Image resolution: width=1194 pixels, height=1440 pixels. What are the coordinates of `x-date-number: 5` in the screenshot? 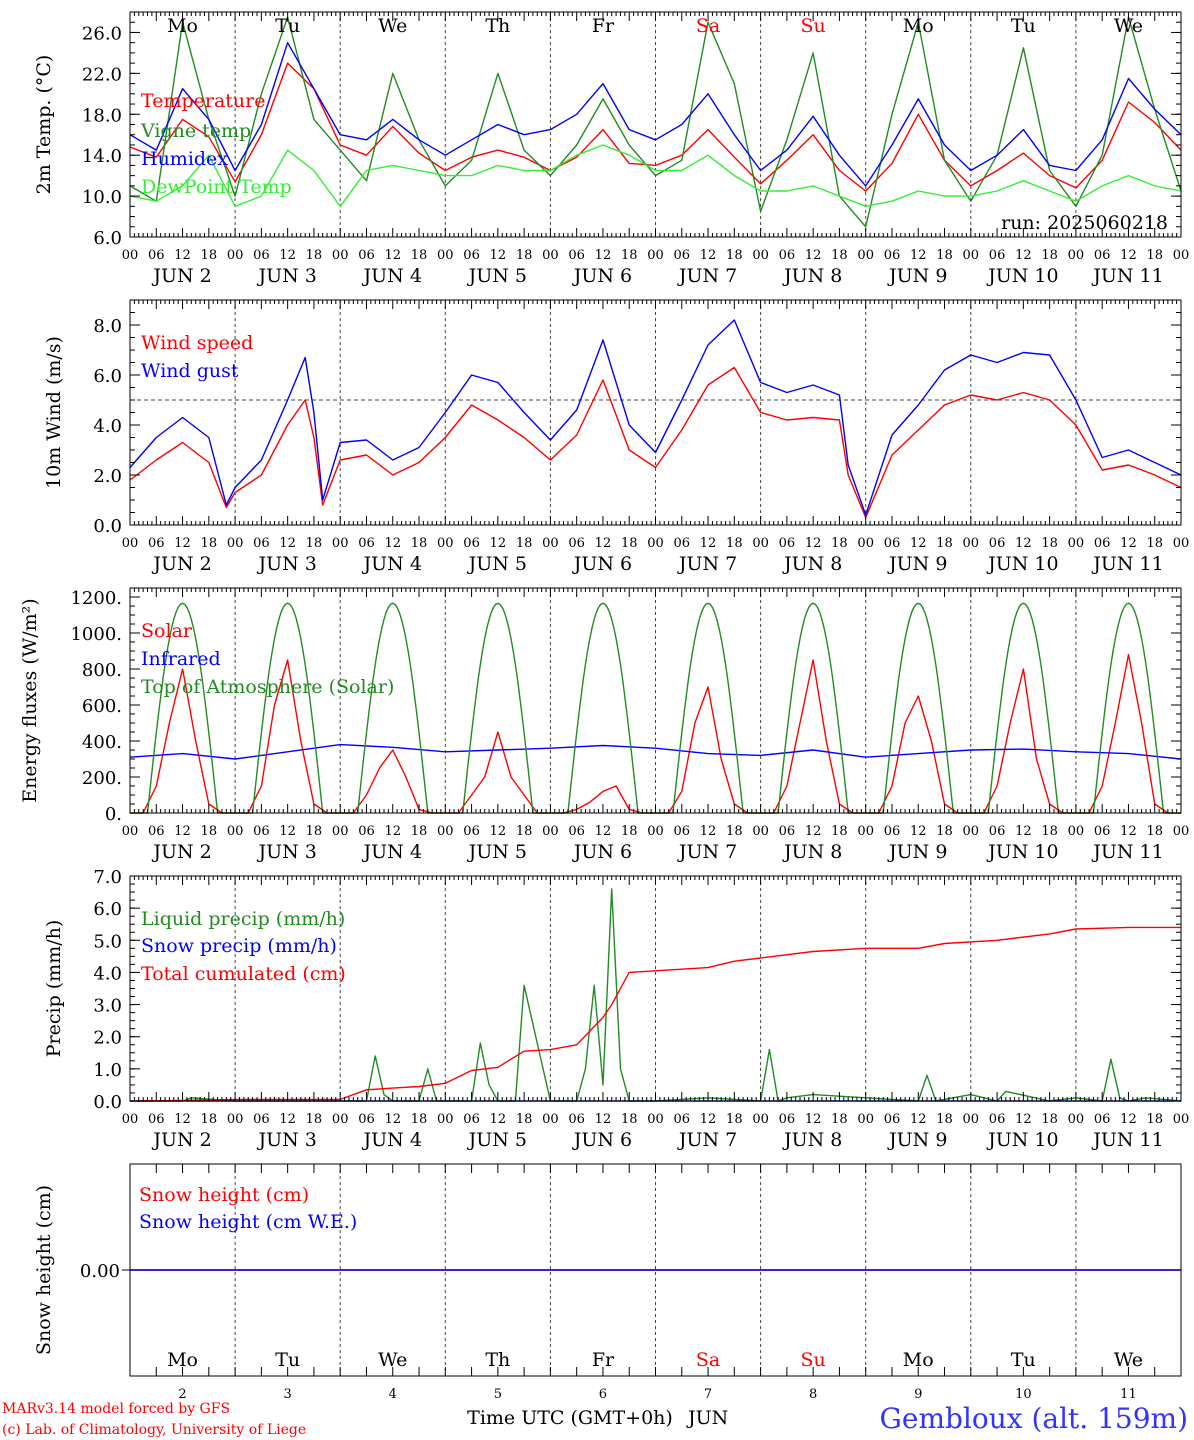 It's located at (498, 1394).